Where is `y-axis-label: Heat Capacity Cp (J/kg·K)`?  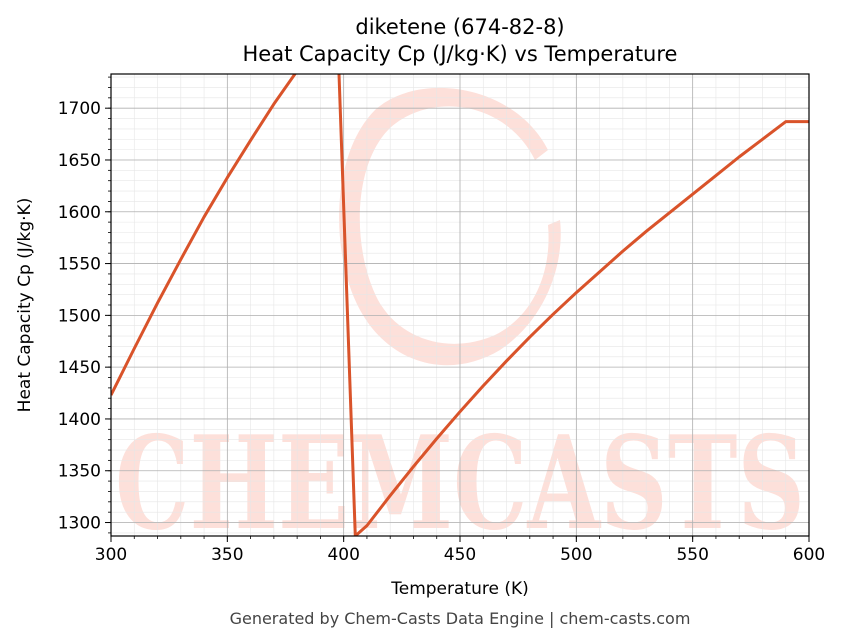 y-axis-label: Heat Capacity Cp (J/kg·K) is located at coordinates (25, 305).